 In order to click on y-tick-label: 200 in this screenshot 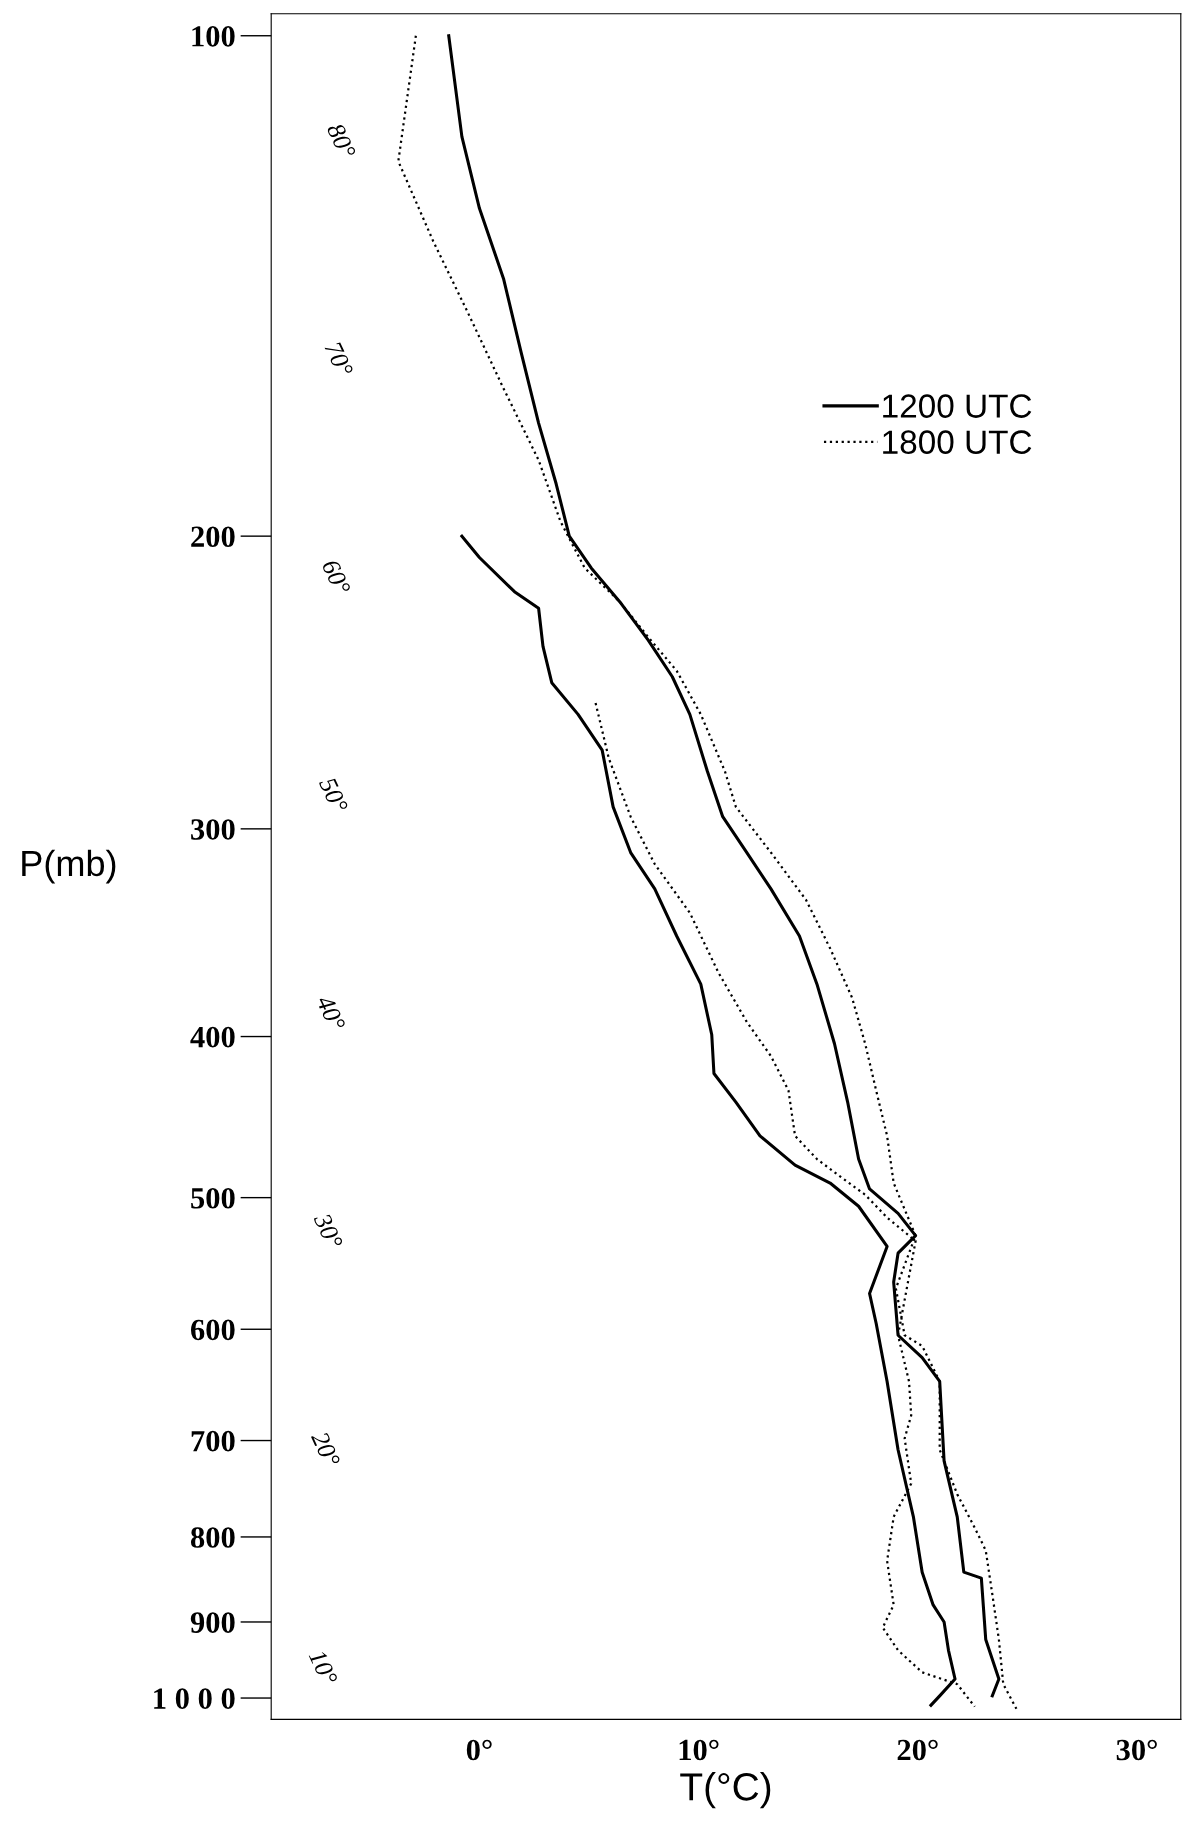, I will do `click(213, 537)`.